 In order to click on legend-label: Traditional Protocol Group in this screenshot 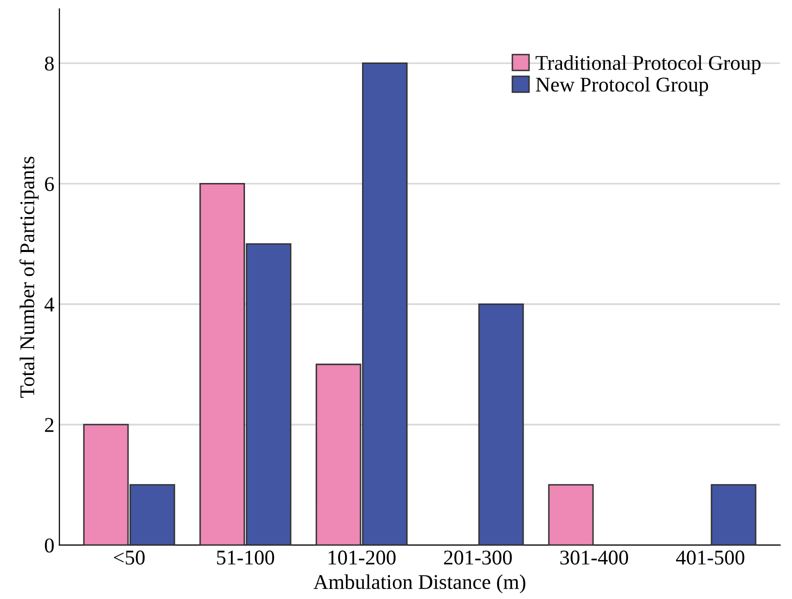, I will do `click(648, 64)`.